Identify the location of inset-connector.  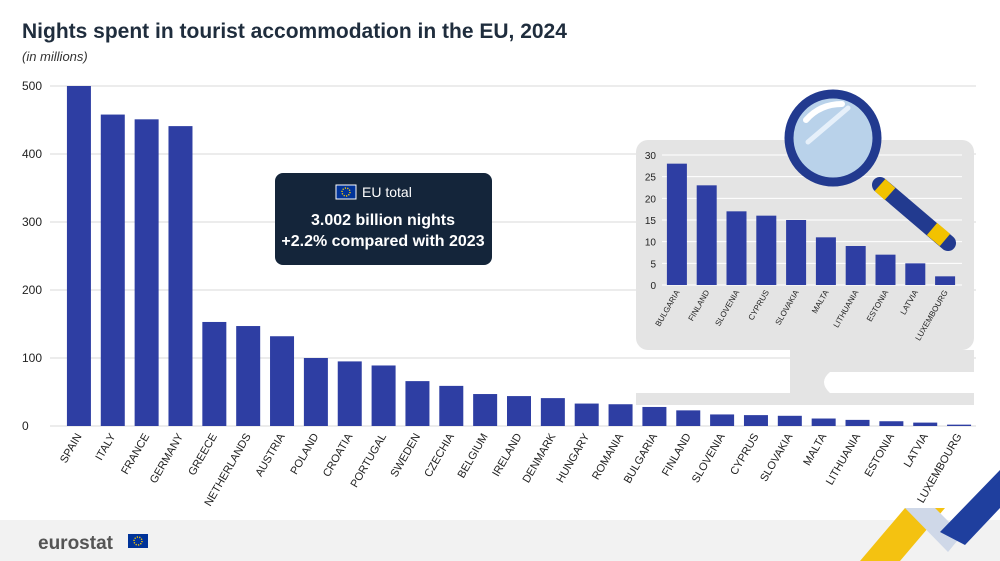
(805, 377).